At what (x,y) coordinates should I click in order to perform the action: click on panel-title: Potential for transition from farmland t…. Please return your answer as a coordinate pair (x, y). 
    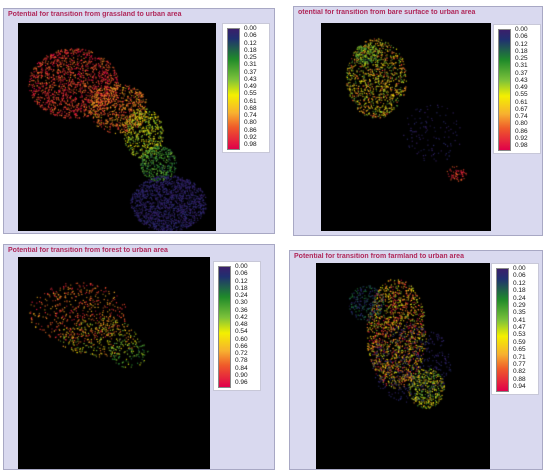
    Looking at the image, I should click on (379, 256).